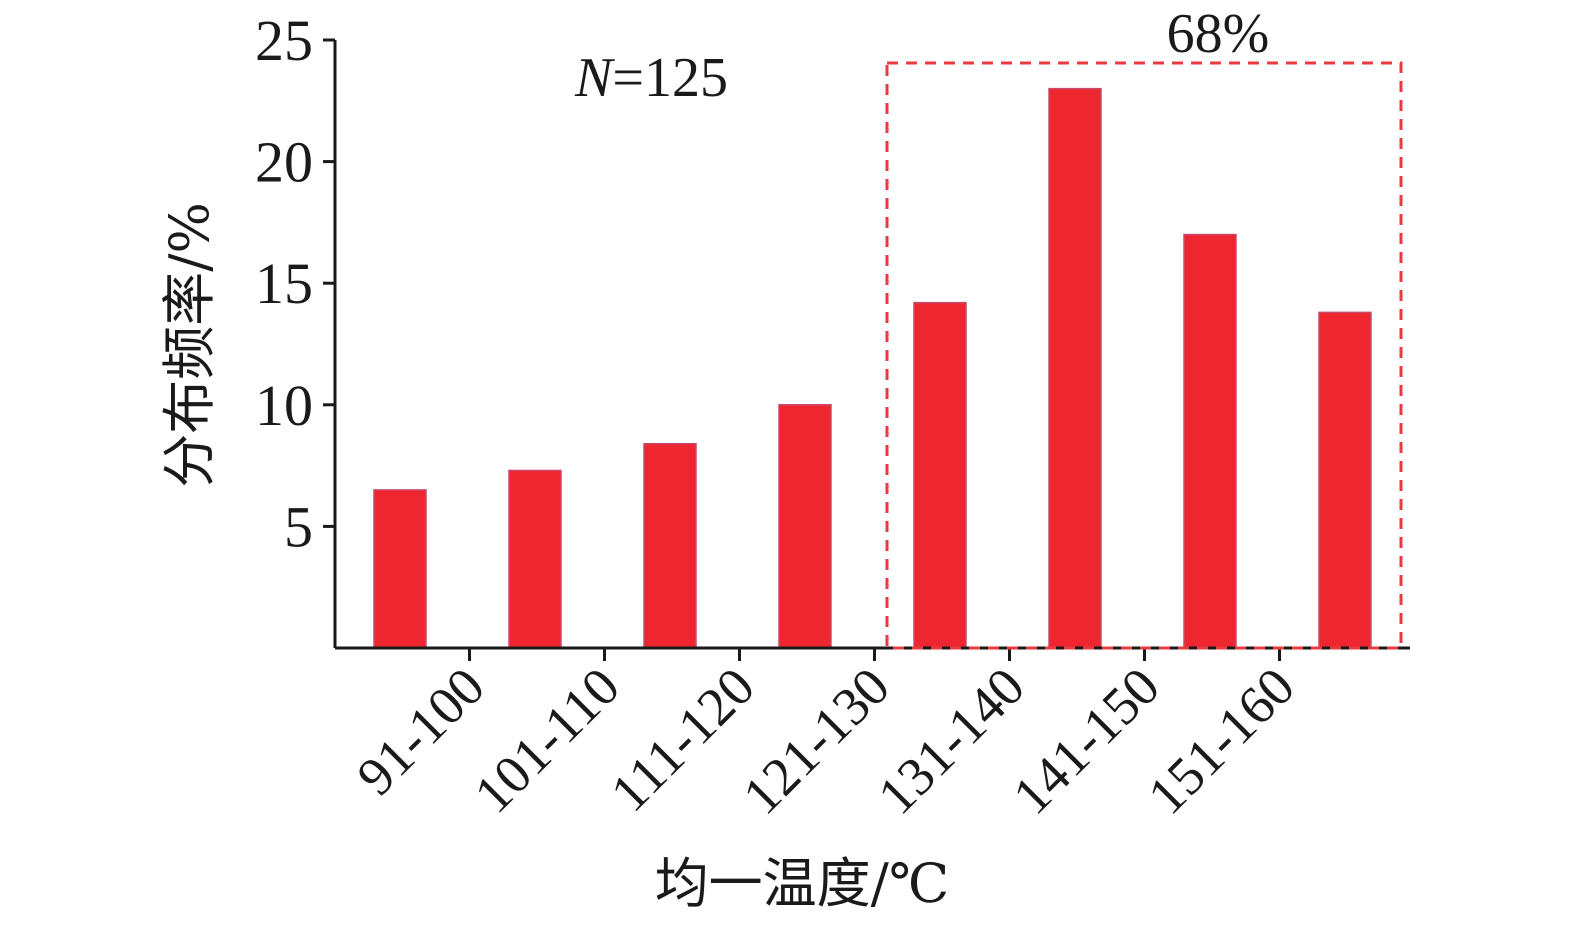 The height and width of the screenshot is (926, 1575). I want to click on y-tick-label: 25, so click(284, 40).